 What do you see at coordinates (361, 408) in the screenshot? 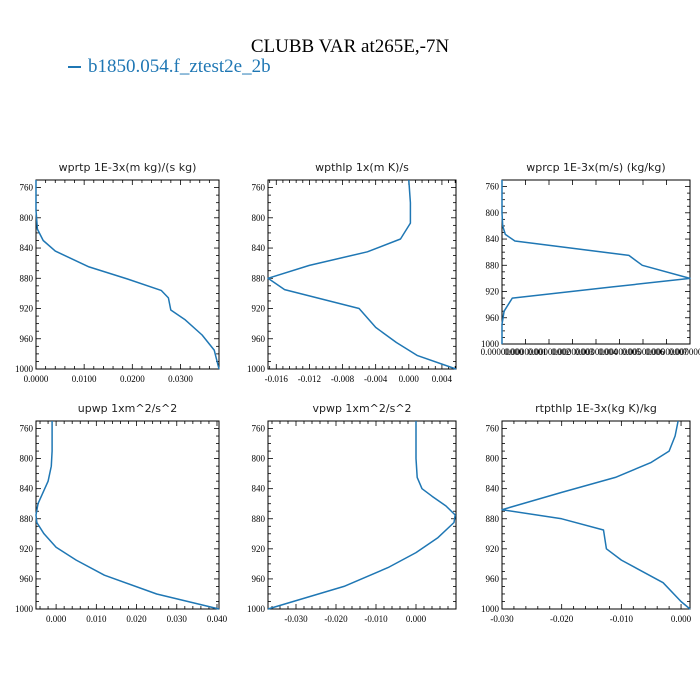
I see `panel-5-title: vpwp 1xm^2/s^2` at bounding box center [361, 408].